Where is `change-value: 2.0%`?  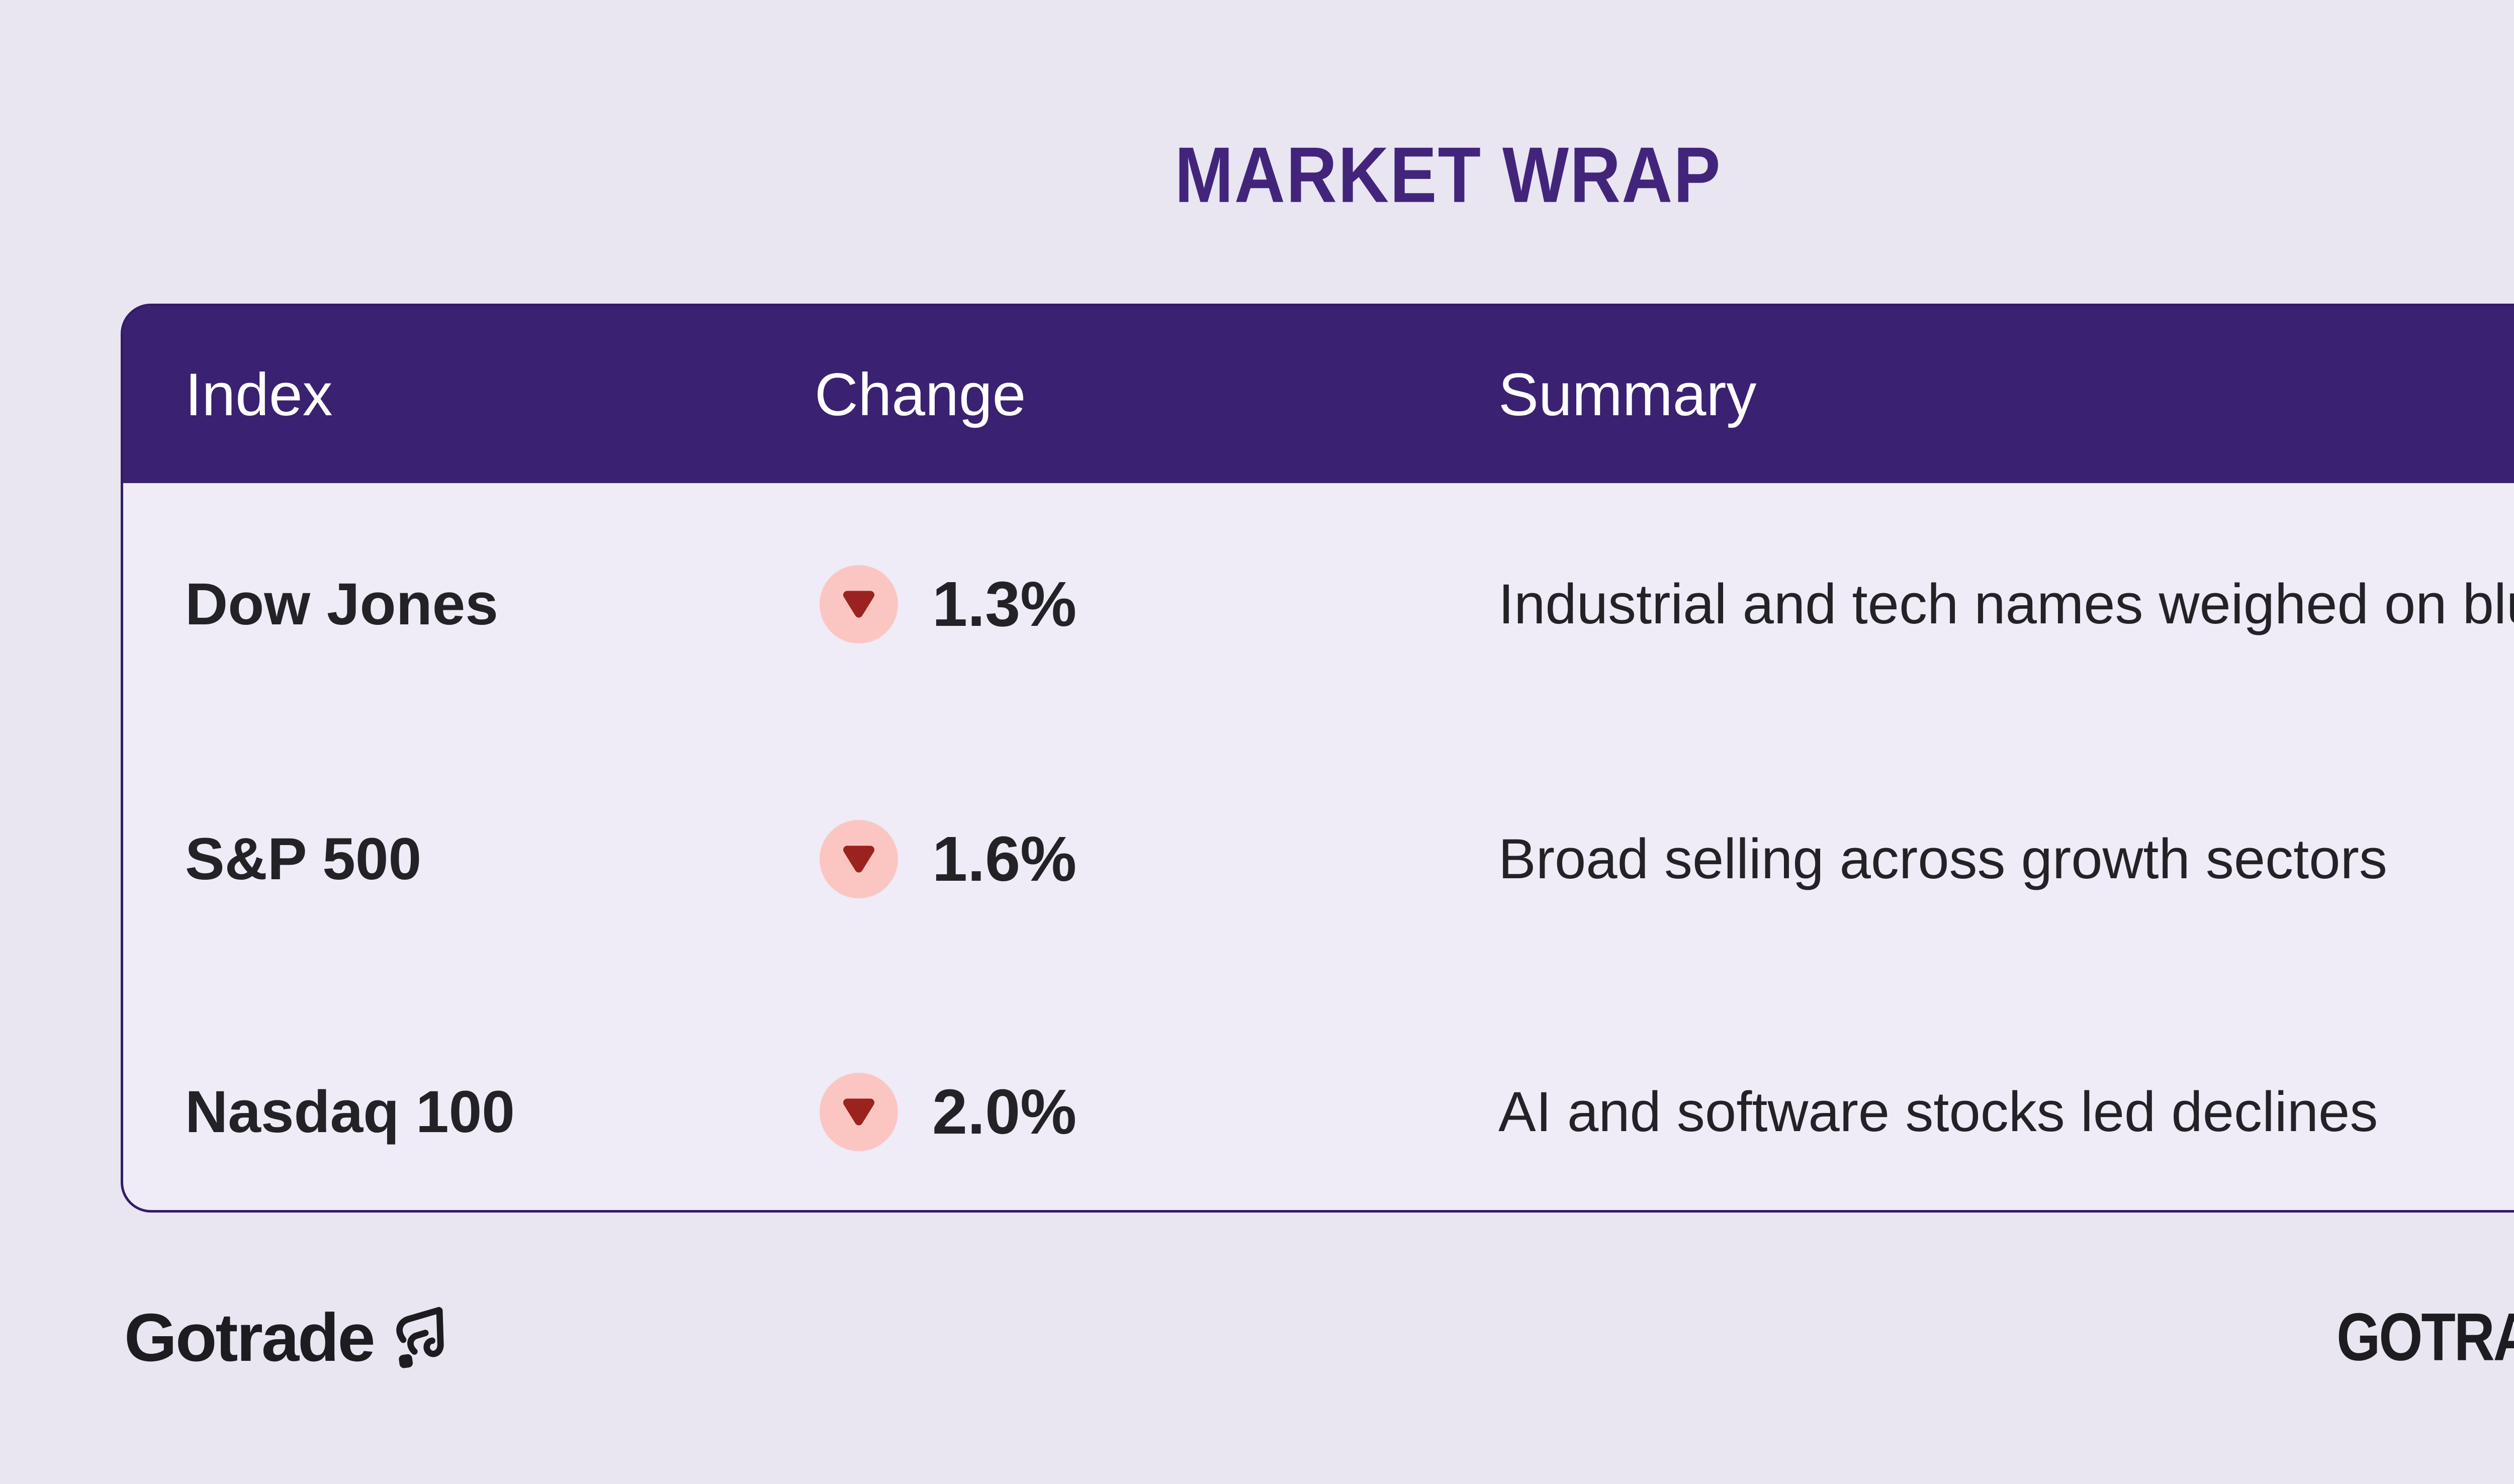 change-value: 2.0% is located at coordinates (1005, 1112).